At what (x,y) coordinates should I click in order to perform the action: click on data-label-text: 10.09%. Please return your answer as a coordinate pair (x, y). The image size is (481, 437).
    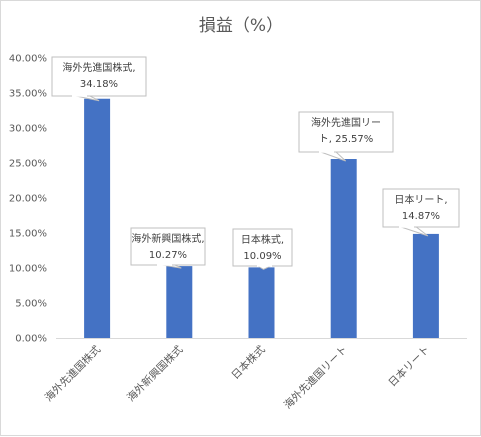
    Looking at the image, I should click on (262, 256).